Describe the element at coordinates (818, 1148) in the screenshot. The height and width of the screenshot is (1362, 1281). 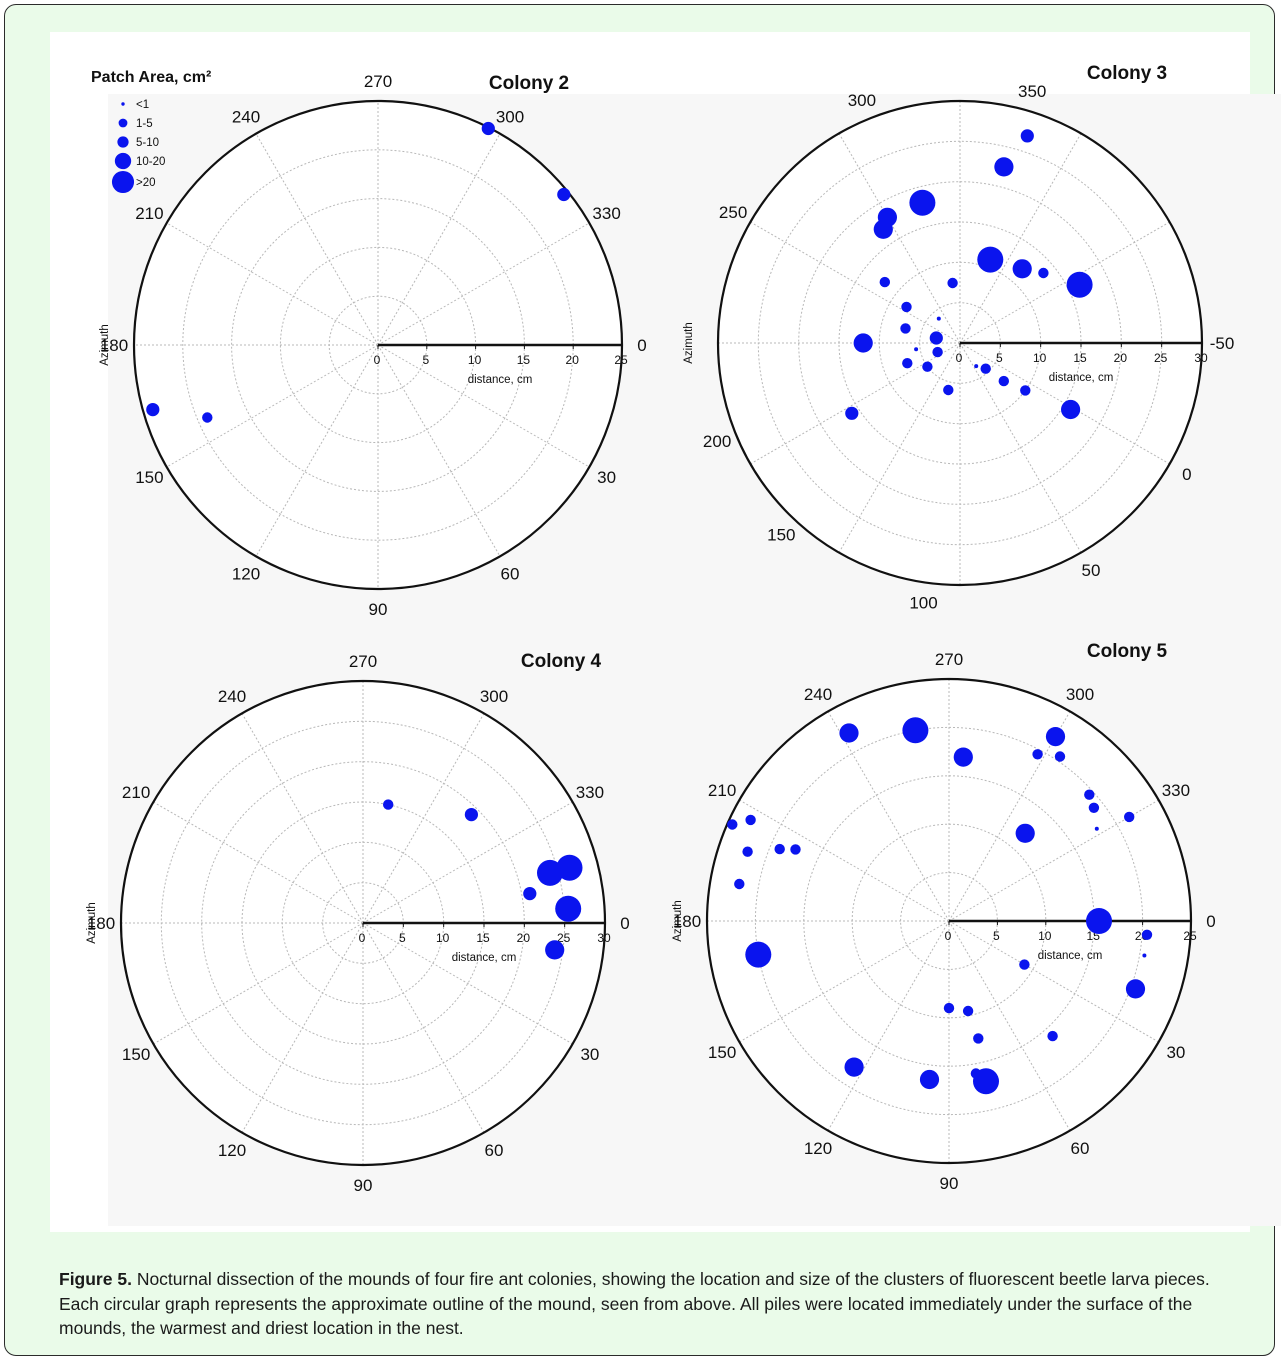
I see `angle-label: 120` at that location.